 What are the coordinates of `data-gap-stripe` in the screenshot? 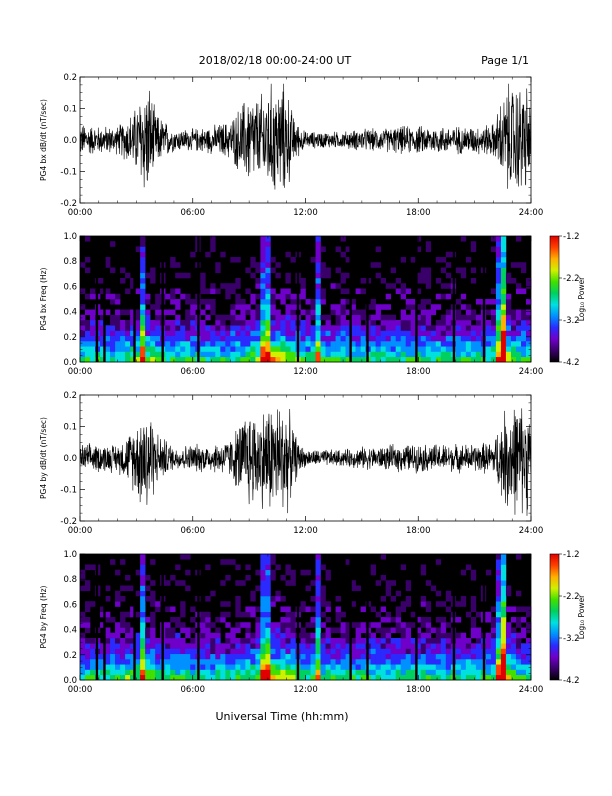 It's located at (97, 299).